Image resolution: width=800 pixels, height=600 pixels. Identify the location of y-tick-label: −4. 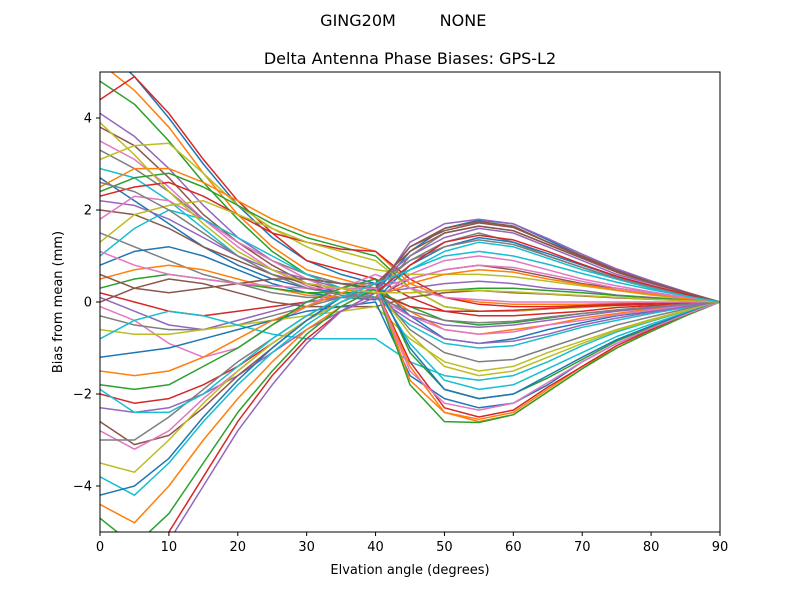
(82, 487).